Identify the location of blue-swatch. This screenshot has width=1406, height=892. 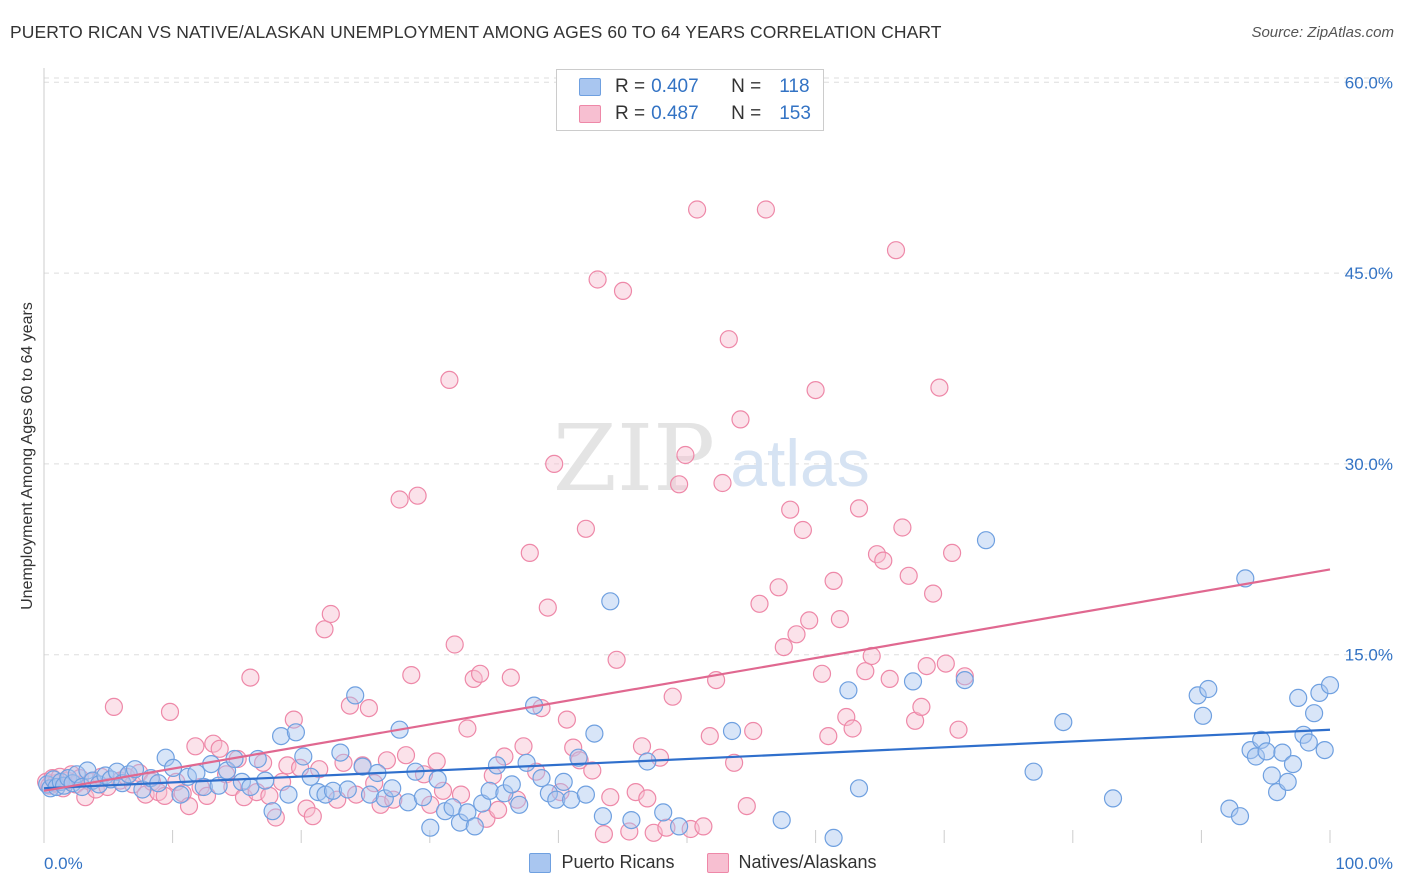
(590, 87).